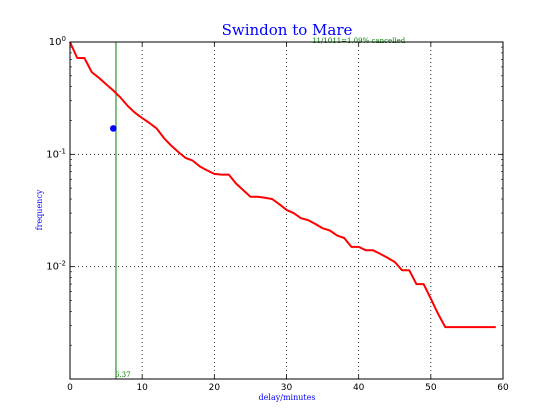  Describe the element at coordinates (70, 388) in the screenshot. I see `x-tick-label: 0` at that location.